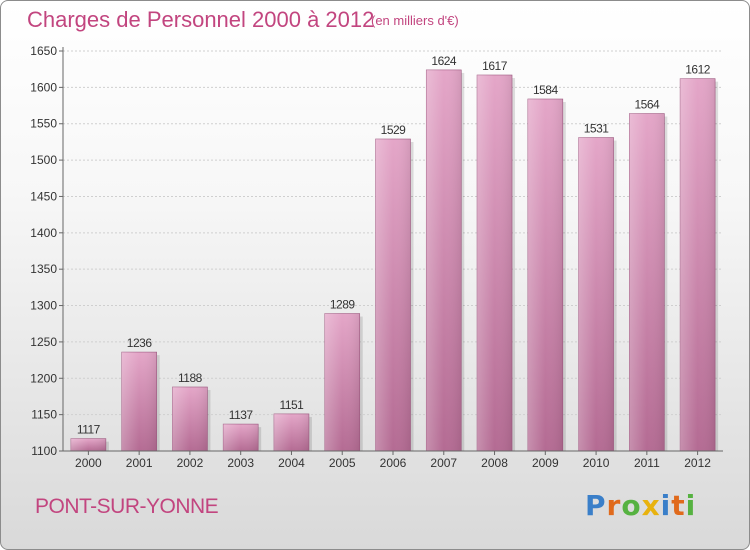  Describe the element at coordinates (240, 463) in the screenshot. I see `x-tick-label: 2003` at that location.